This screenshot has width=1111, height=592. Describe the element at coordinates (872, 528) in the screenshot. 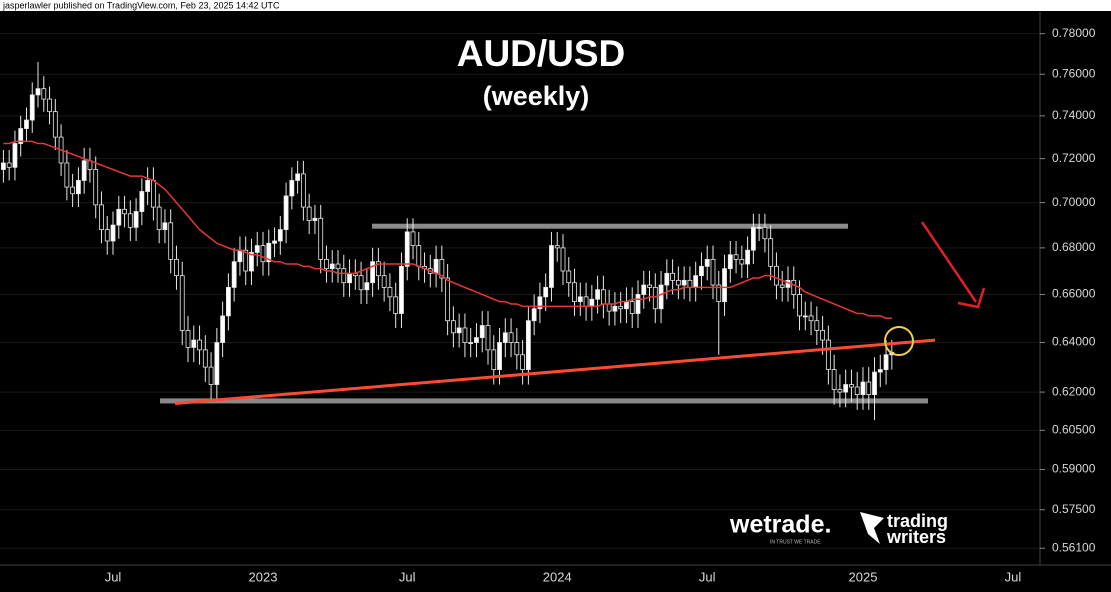

I see `watermark-icon` at that location.